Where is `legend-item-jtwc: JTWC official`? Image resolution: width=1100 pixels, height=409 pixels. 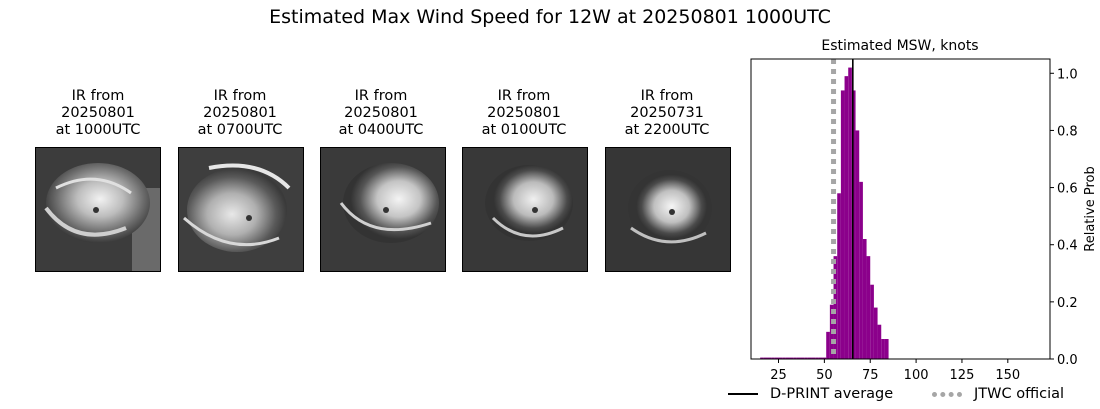
legend-item-jtwc: JTWC official is located at coordinates (998, 394).